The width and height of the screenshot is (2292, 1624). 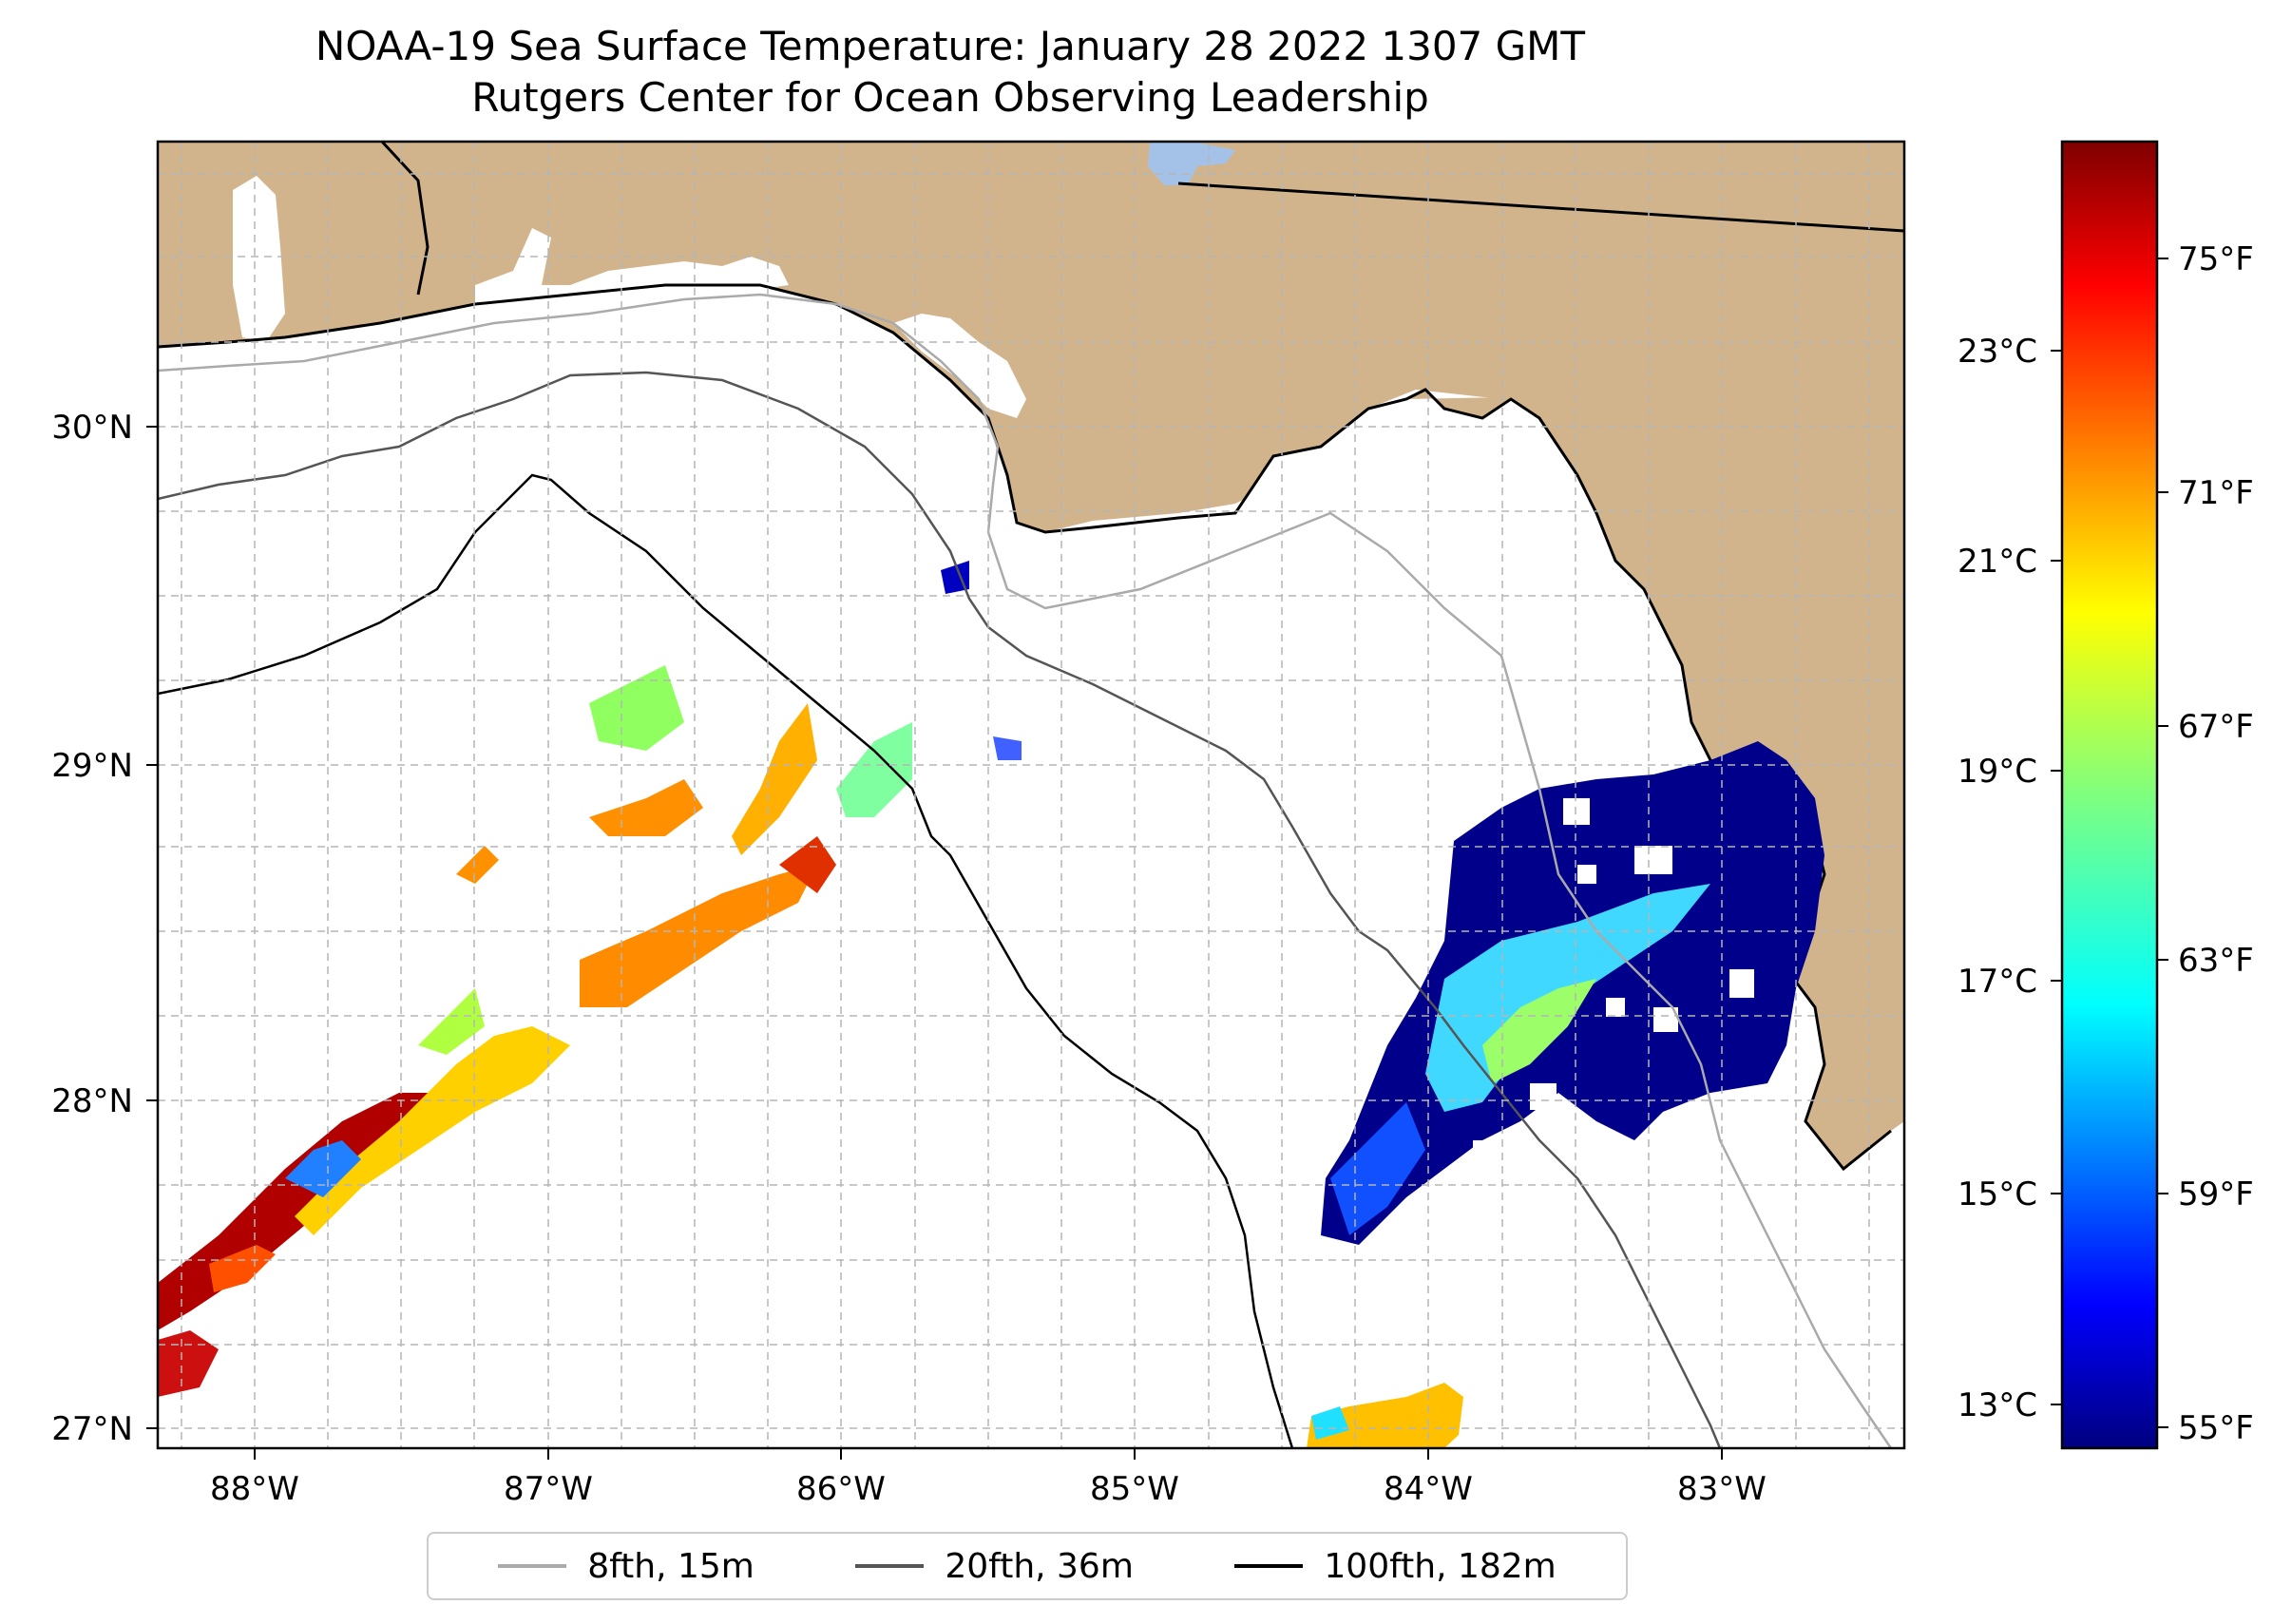 What do you see at coordinates (2216, 259) in the screenshot?
I see `colorbar-fahrenheit-label: 75°F` at bounding box center [2216, 259].